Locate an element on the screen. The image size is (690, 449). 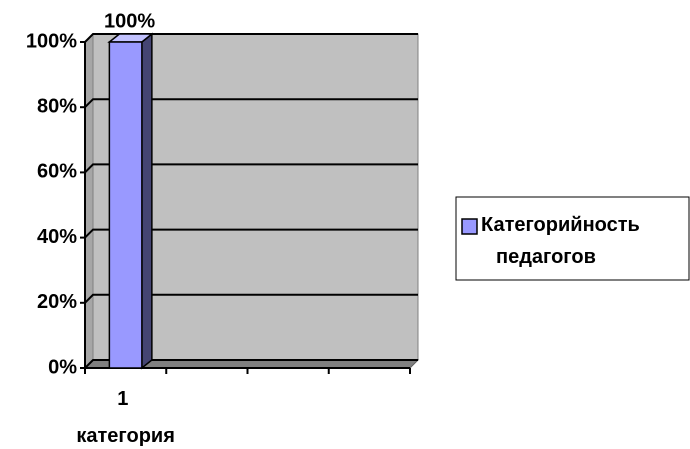
y-tick-label: 40% is located at coordinates (57, 237).